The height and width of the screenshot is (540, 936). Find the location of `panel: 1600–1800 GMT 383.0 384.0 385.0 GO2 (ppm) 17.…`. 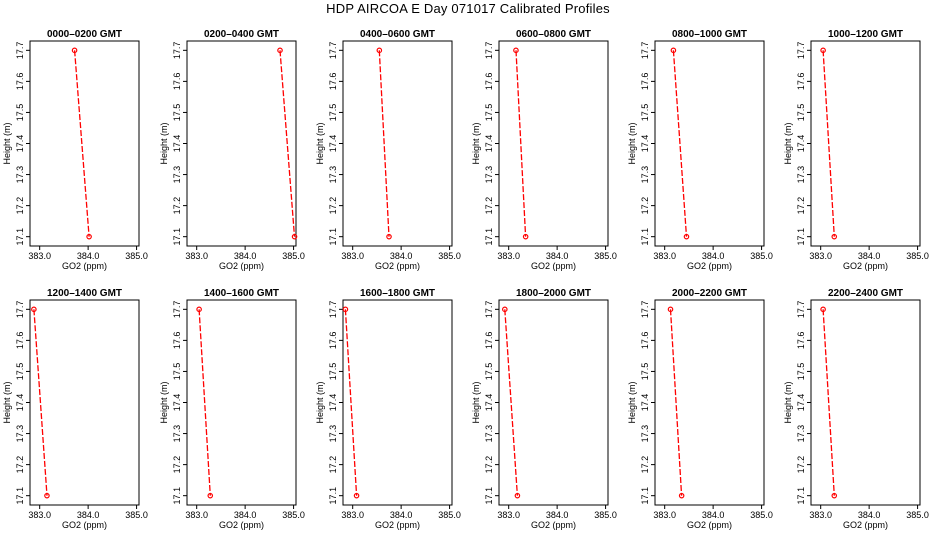

panel: 1600–1800 GMT 383.0 384.0 385.0 GO2 (ppm) 17.… is located at coordinates (388, 409).